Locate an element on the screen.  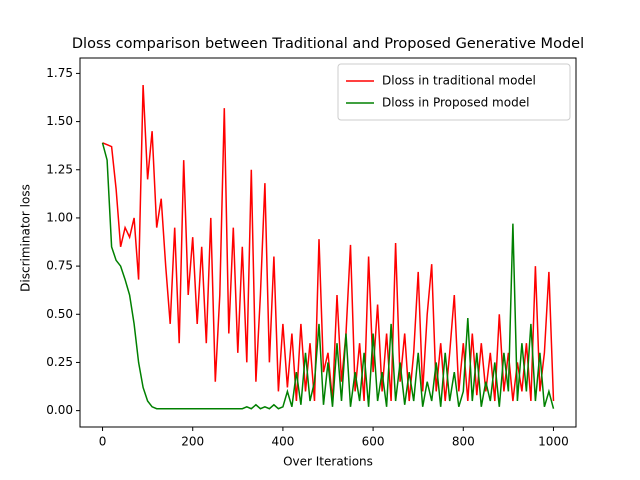
y-tick-label: 0.25 is located at coordinates (59, 362).